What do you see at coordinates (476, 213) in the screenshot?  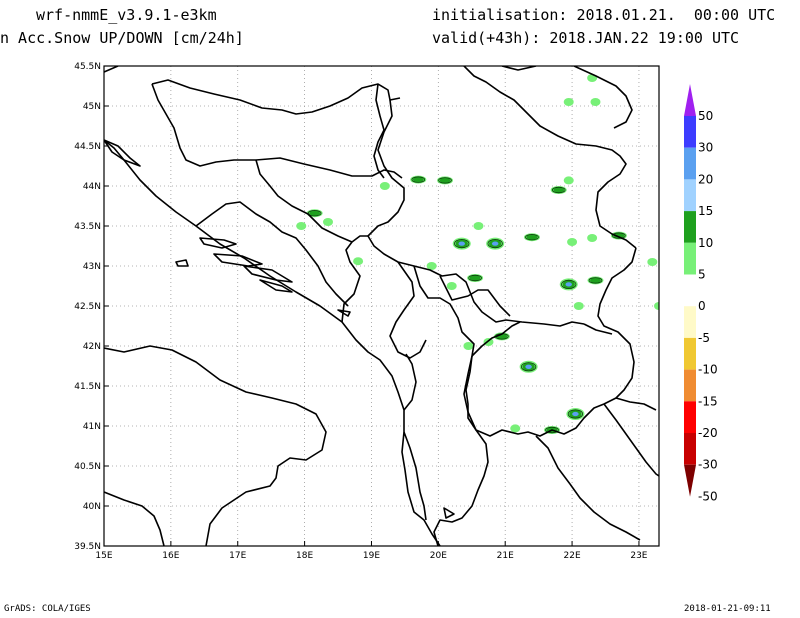 I see `serbia-border` at bounding box center [476, 213].